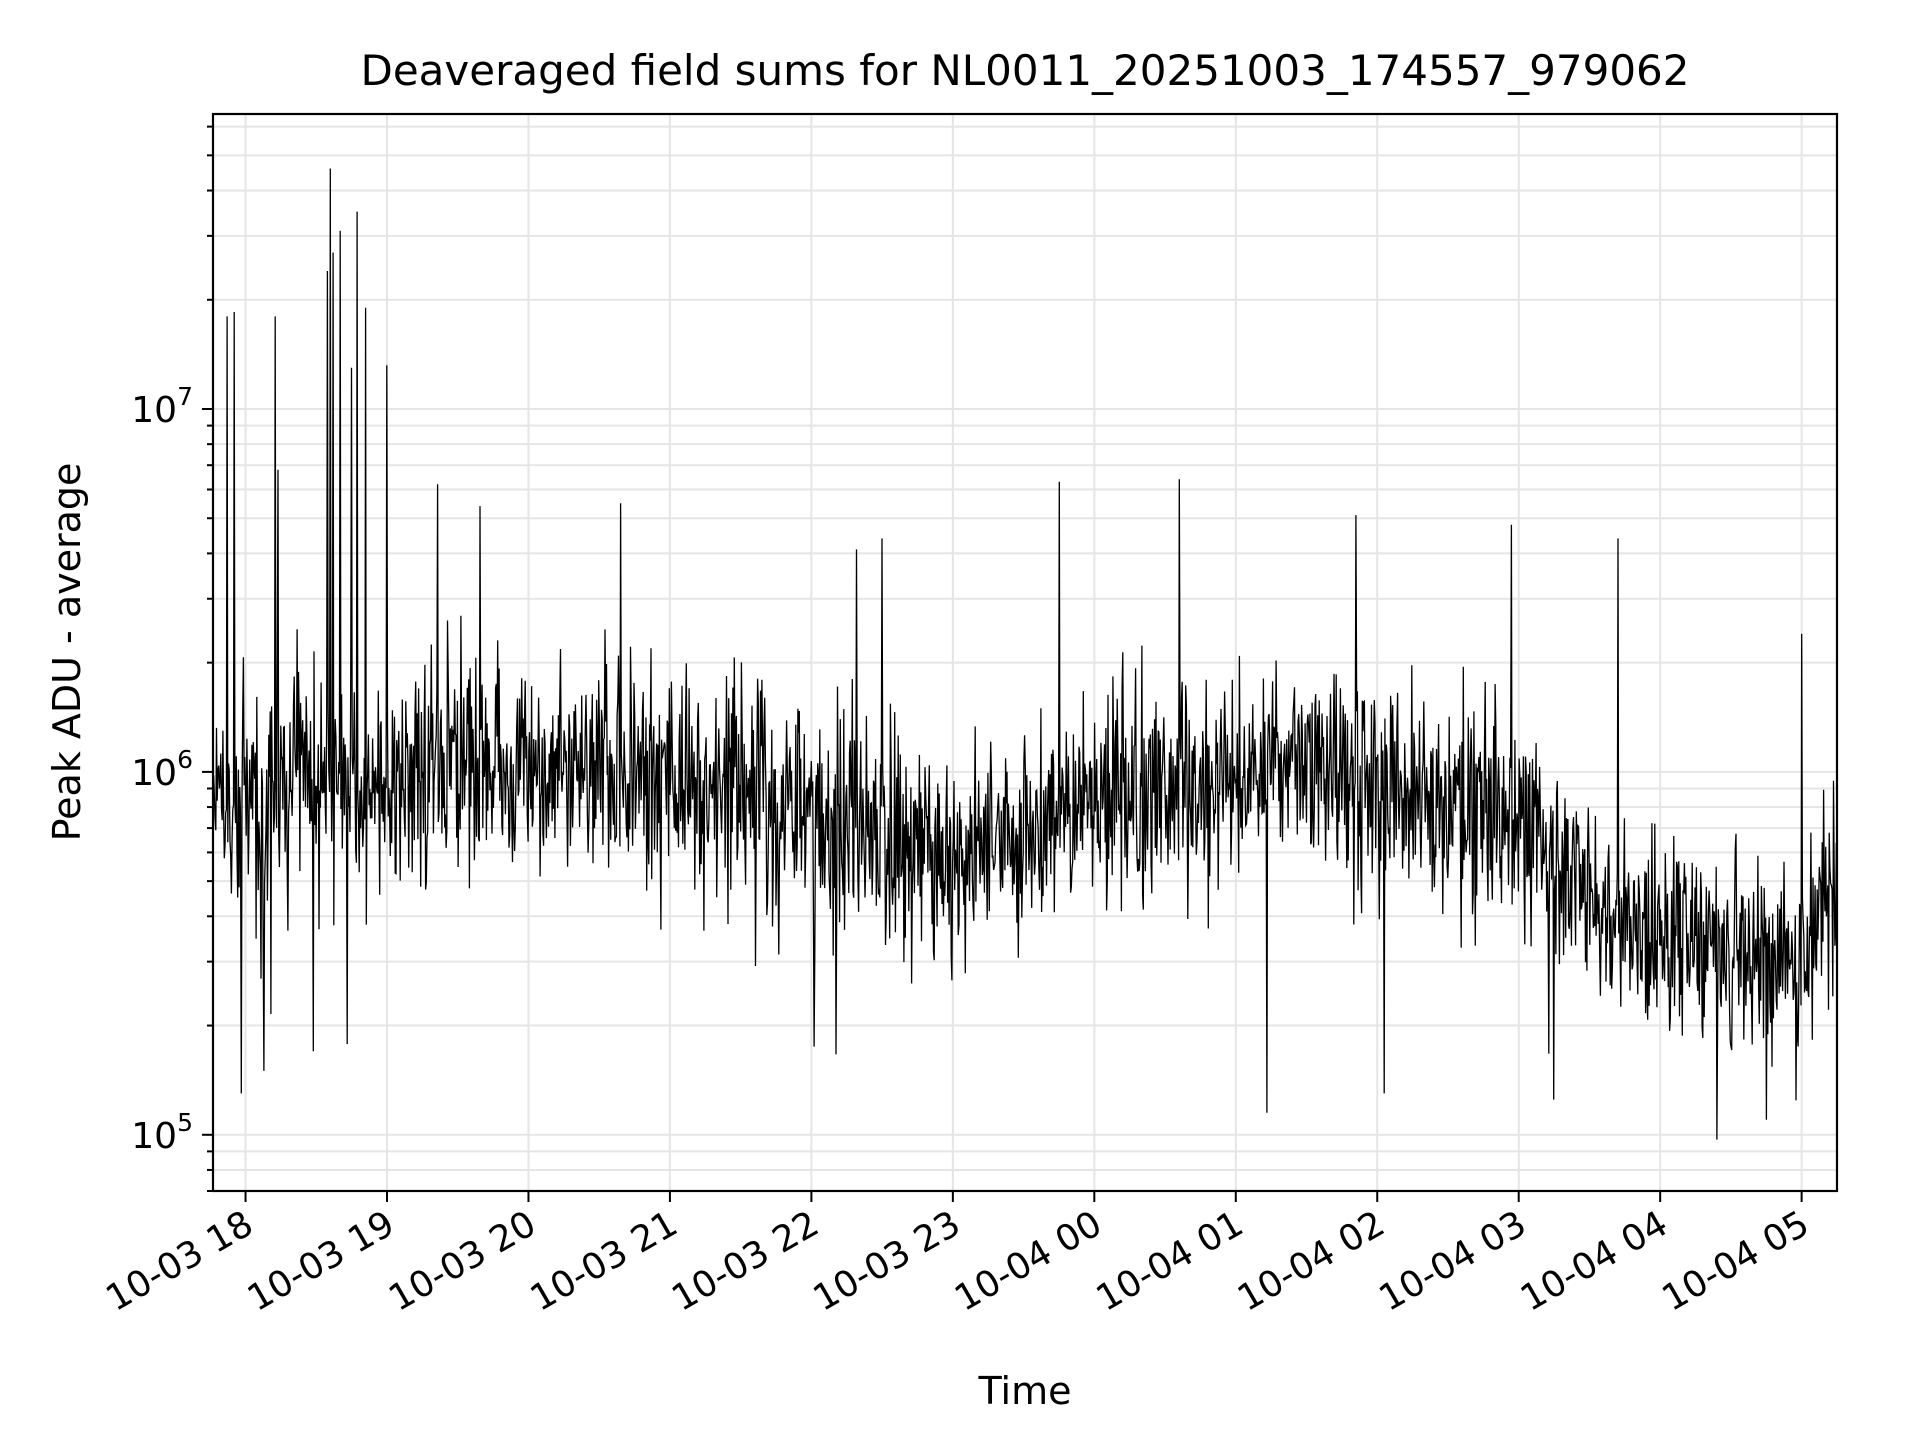 The height and width of the screenshot is (1440, 1920). I want to click on y-tick-label: 10⁶, so click(162, 769).